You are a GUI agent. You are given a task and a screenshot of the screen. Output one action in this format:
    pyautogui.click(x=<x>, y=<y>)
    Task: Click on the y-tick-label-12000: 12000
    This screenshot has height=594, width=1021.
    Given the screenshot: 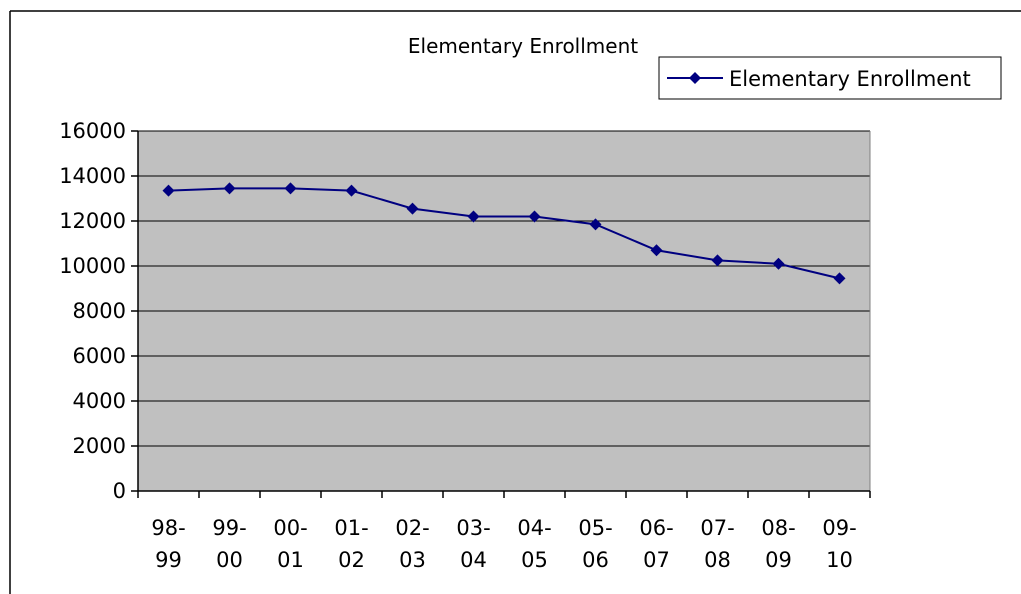 What is the action you would take?
    pyautogui.click(x=92, y=221)
    